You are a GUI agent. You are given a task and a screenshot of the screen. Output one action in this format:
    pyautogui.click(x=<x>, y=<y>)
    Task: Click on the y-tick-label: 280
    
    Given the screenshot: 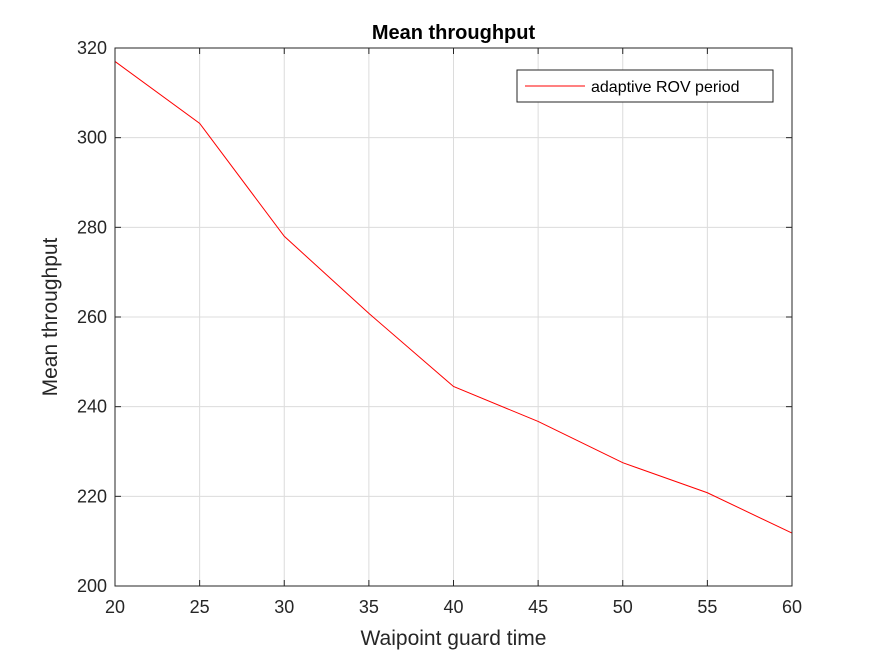 What is the action you would take?
    pyautogui.click(x=92, y=227)
    